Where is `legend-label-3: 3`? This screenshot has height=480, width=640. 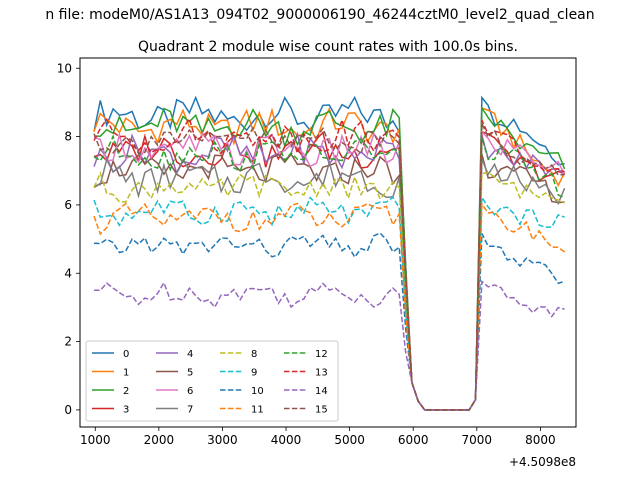
legend-label-3: 3 is located at coordinates (126, 410).